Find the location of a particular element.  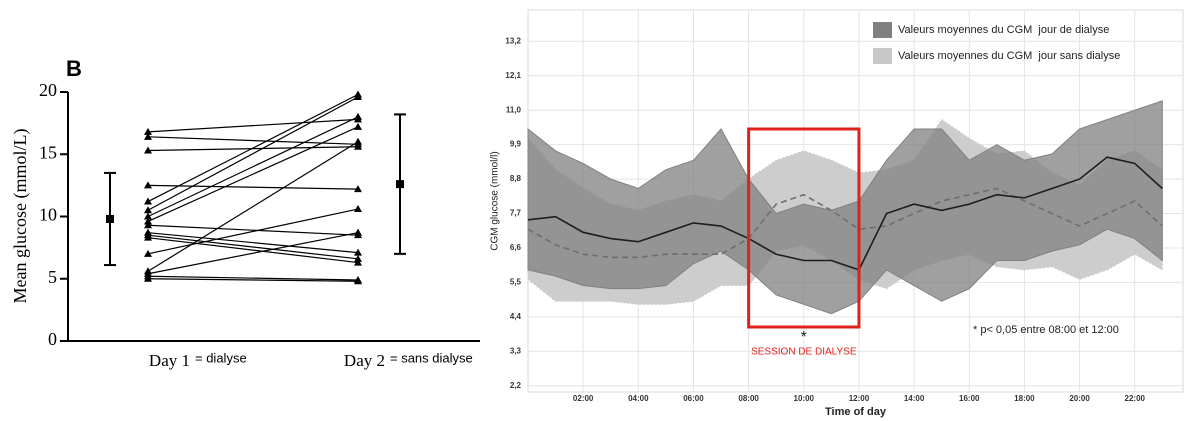

y-axis-label: CGM glucose (mmol/l) is located at coordinates (495, 200).